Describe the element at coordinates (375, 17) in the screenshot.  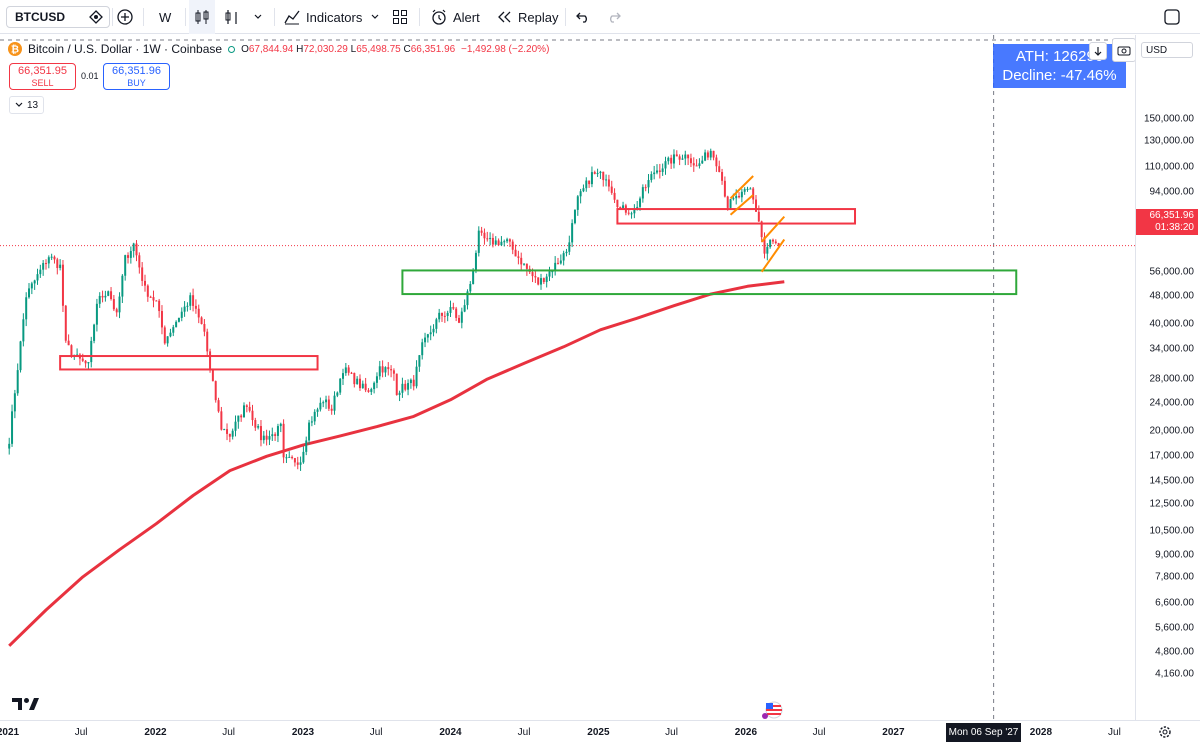
I see `indicators-dropdown` at that location.